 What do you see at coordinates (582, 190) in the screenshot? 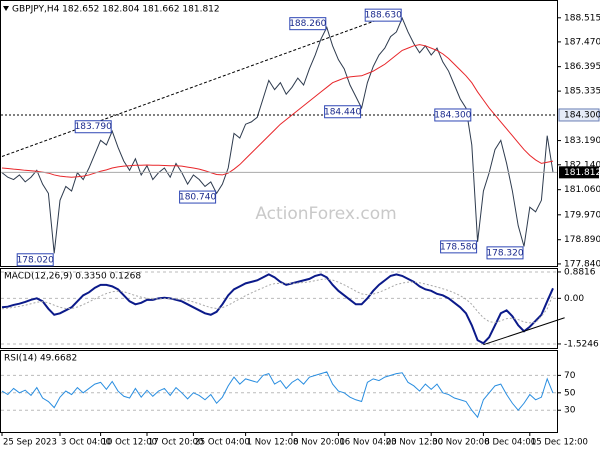
I see `y-tick-label: 181.060` at bounding box center [582, 190].